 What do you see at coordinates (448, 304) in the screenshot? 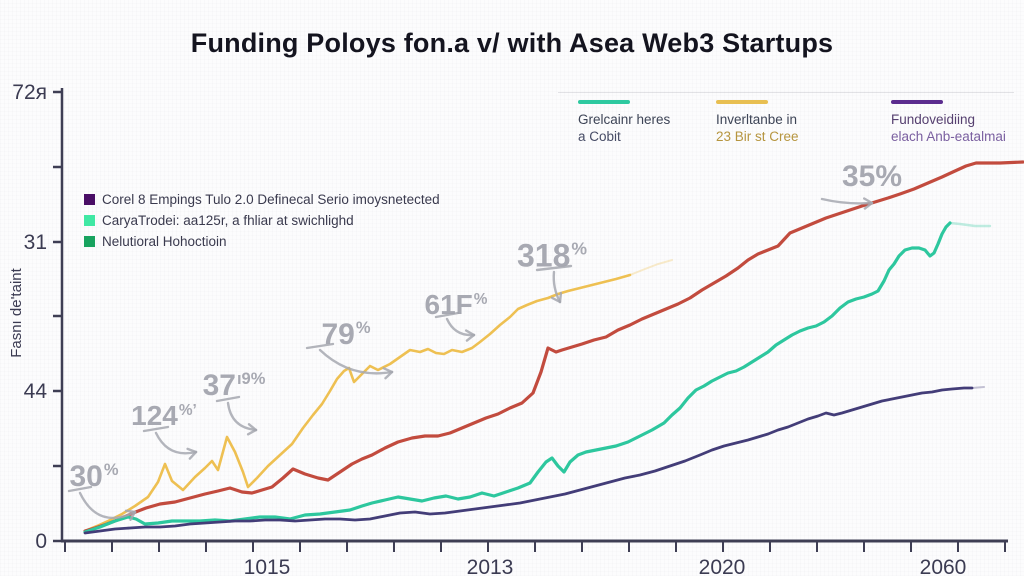
I see `annotation-value: 61F` at bounding box center [448, 304].